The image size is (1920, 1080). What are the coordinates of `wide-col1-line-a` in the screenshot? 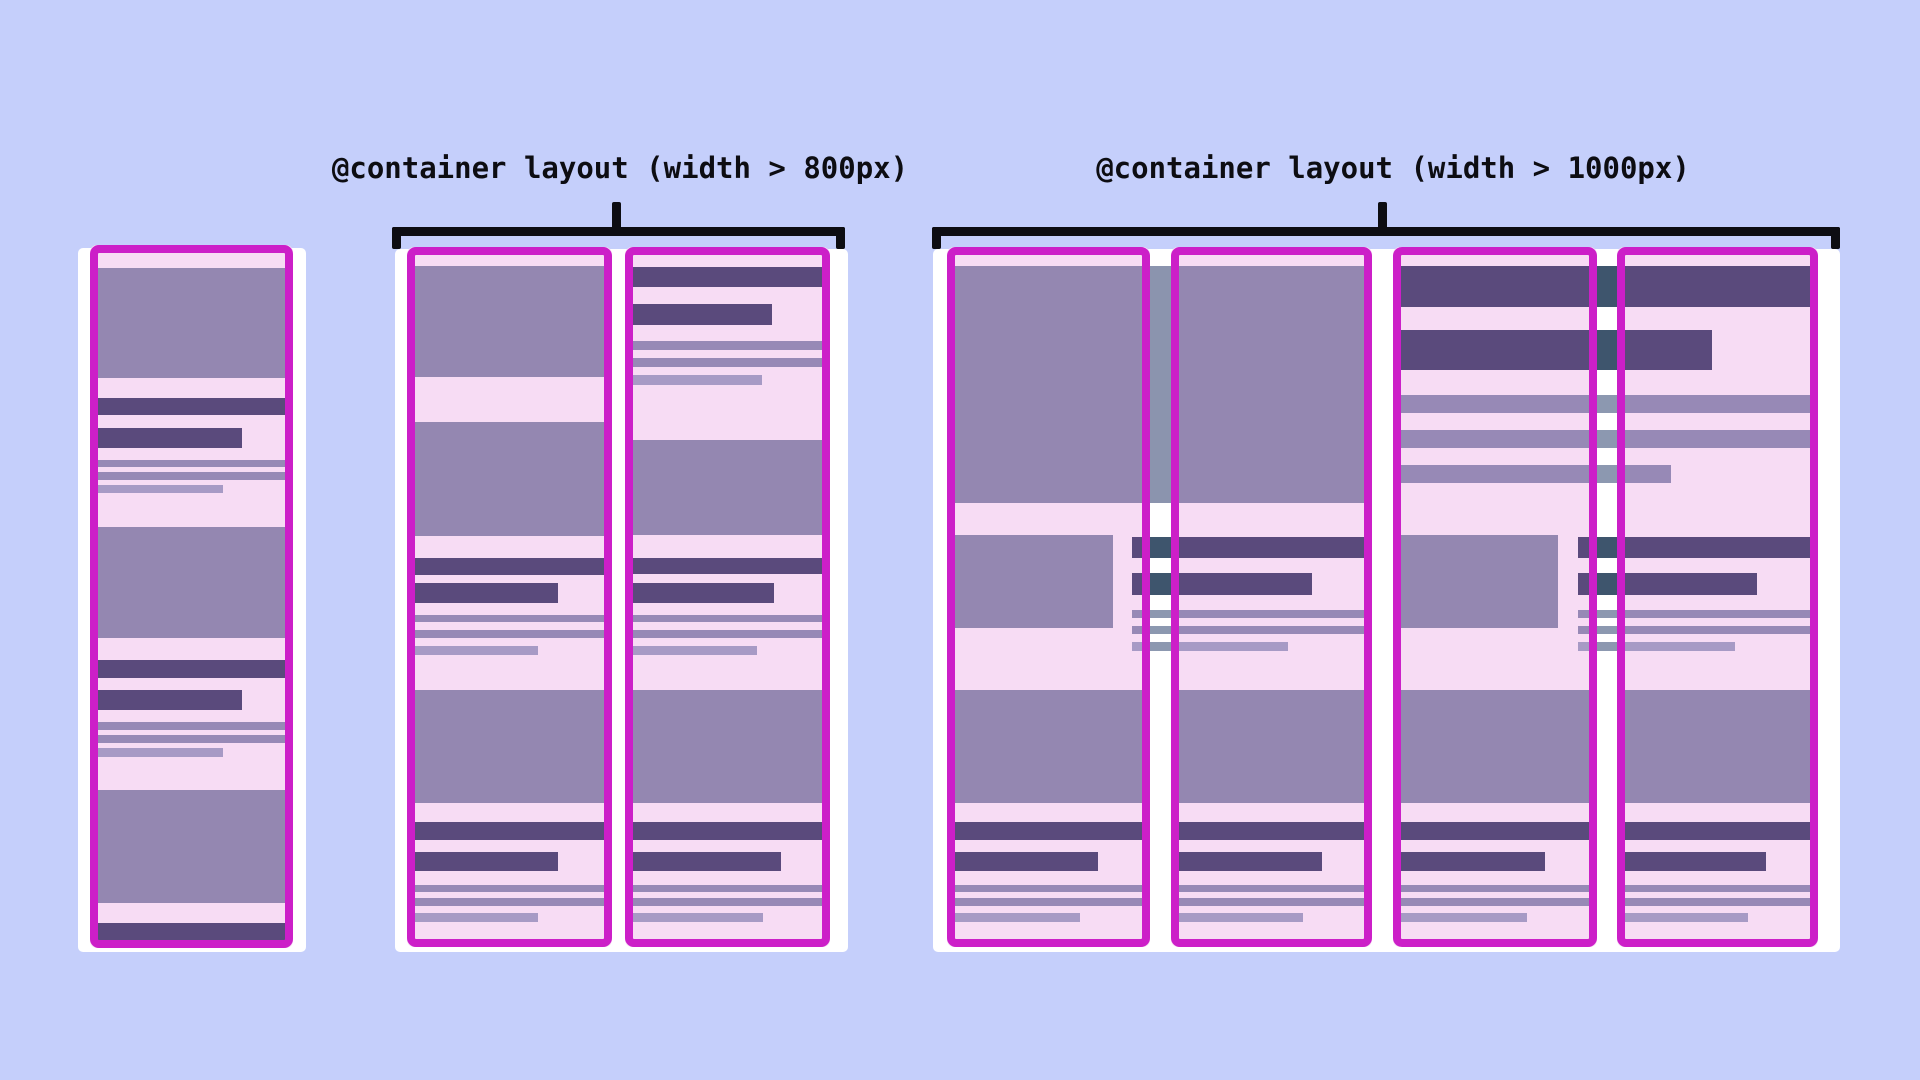 It's located at (1048, 888).